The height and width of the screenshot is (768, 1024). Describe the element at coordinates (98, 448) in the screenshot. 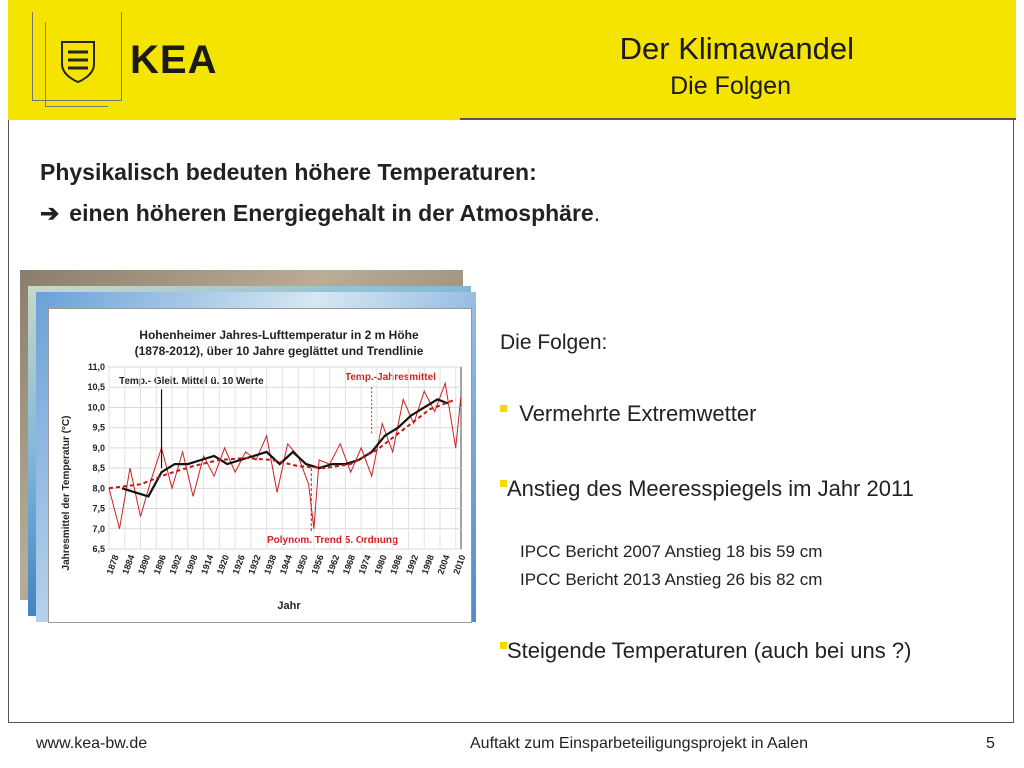

I see `y-tick-label: 9,0` at that location.